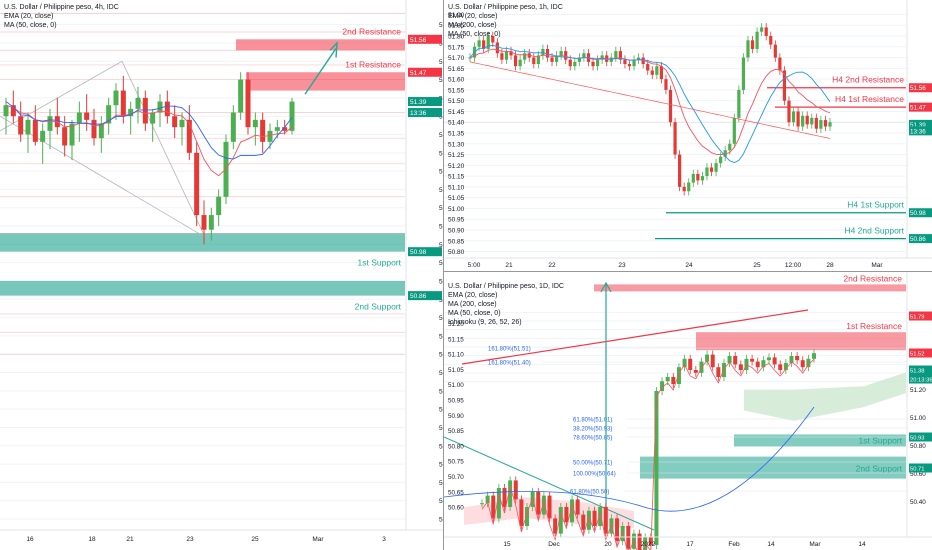  I want to click on y-tick-1h-left: 51.40, so click(456, 123).